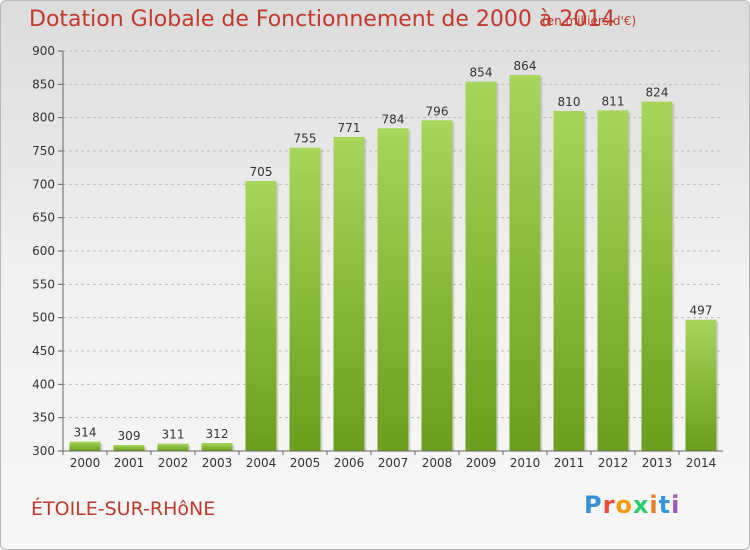 This screenshot has width=750, height=550. I want to click on data-label-2008: 796, so click(437, 111).